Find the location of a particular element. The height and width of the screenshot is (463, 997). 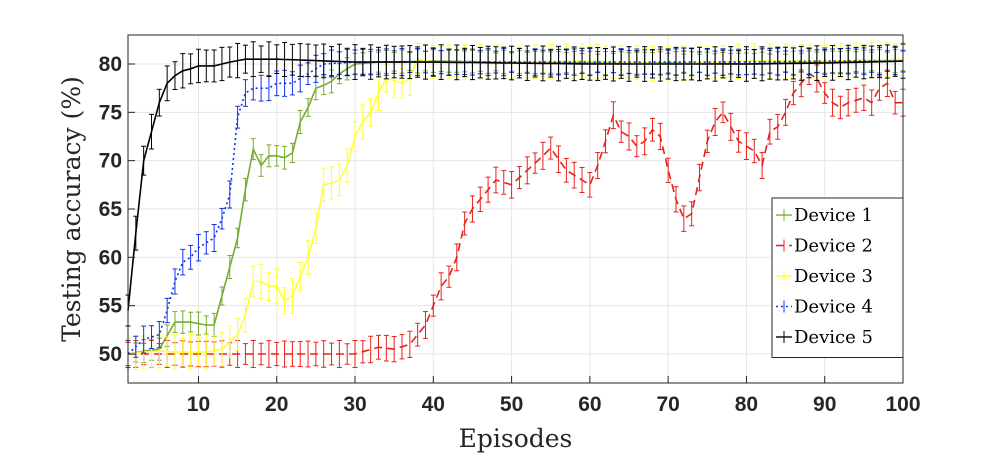

y-tick-label: 60 is located at coordinates (110, 257).